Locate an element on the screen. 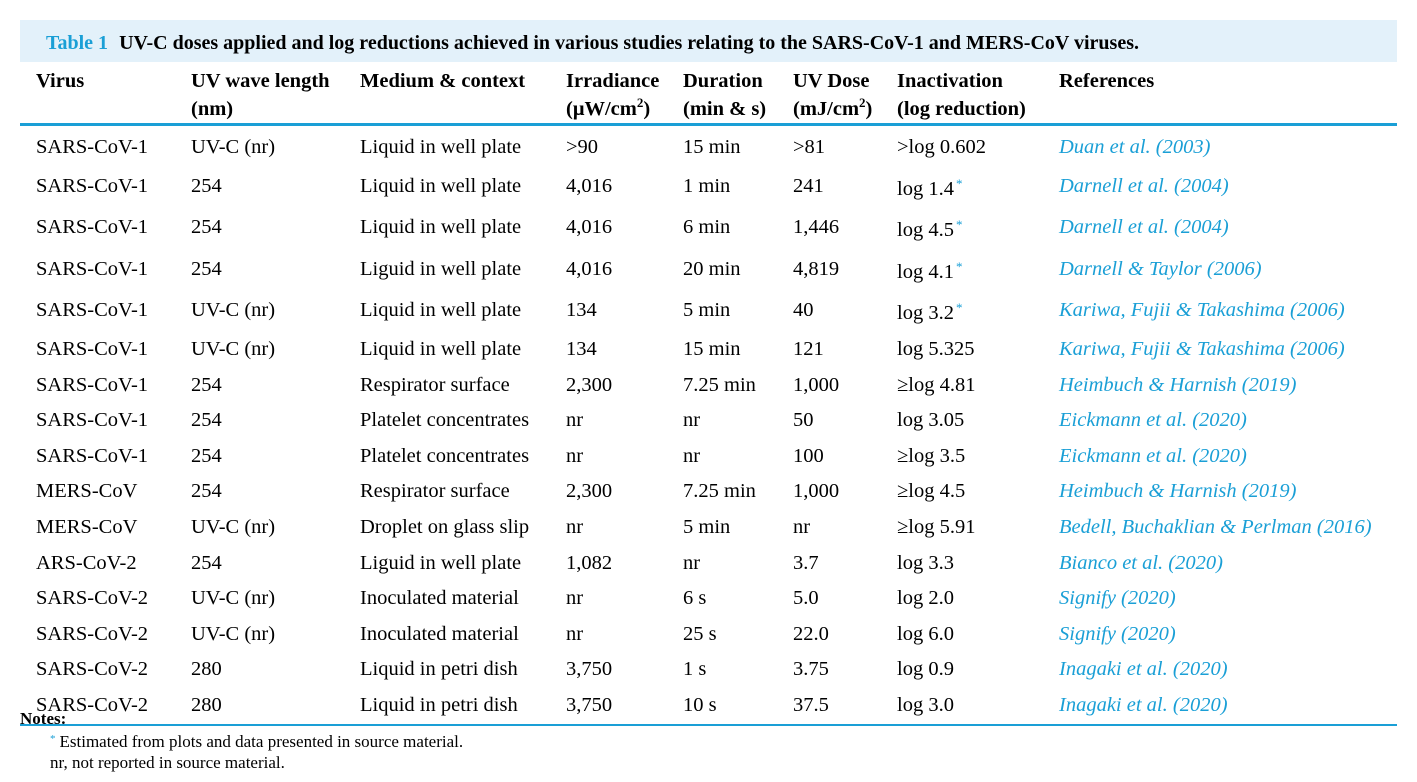 The height and width of the screenshot is (782, 1417). cell-irradiance: 134 is located at coordinates (608, 311).